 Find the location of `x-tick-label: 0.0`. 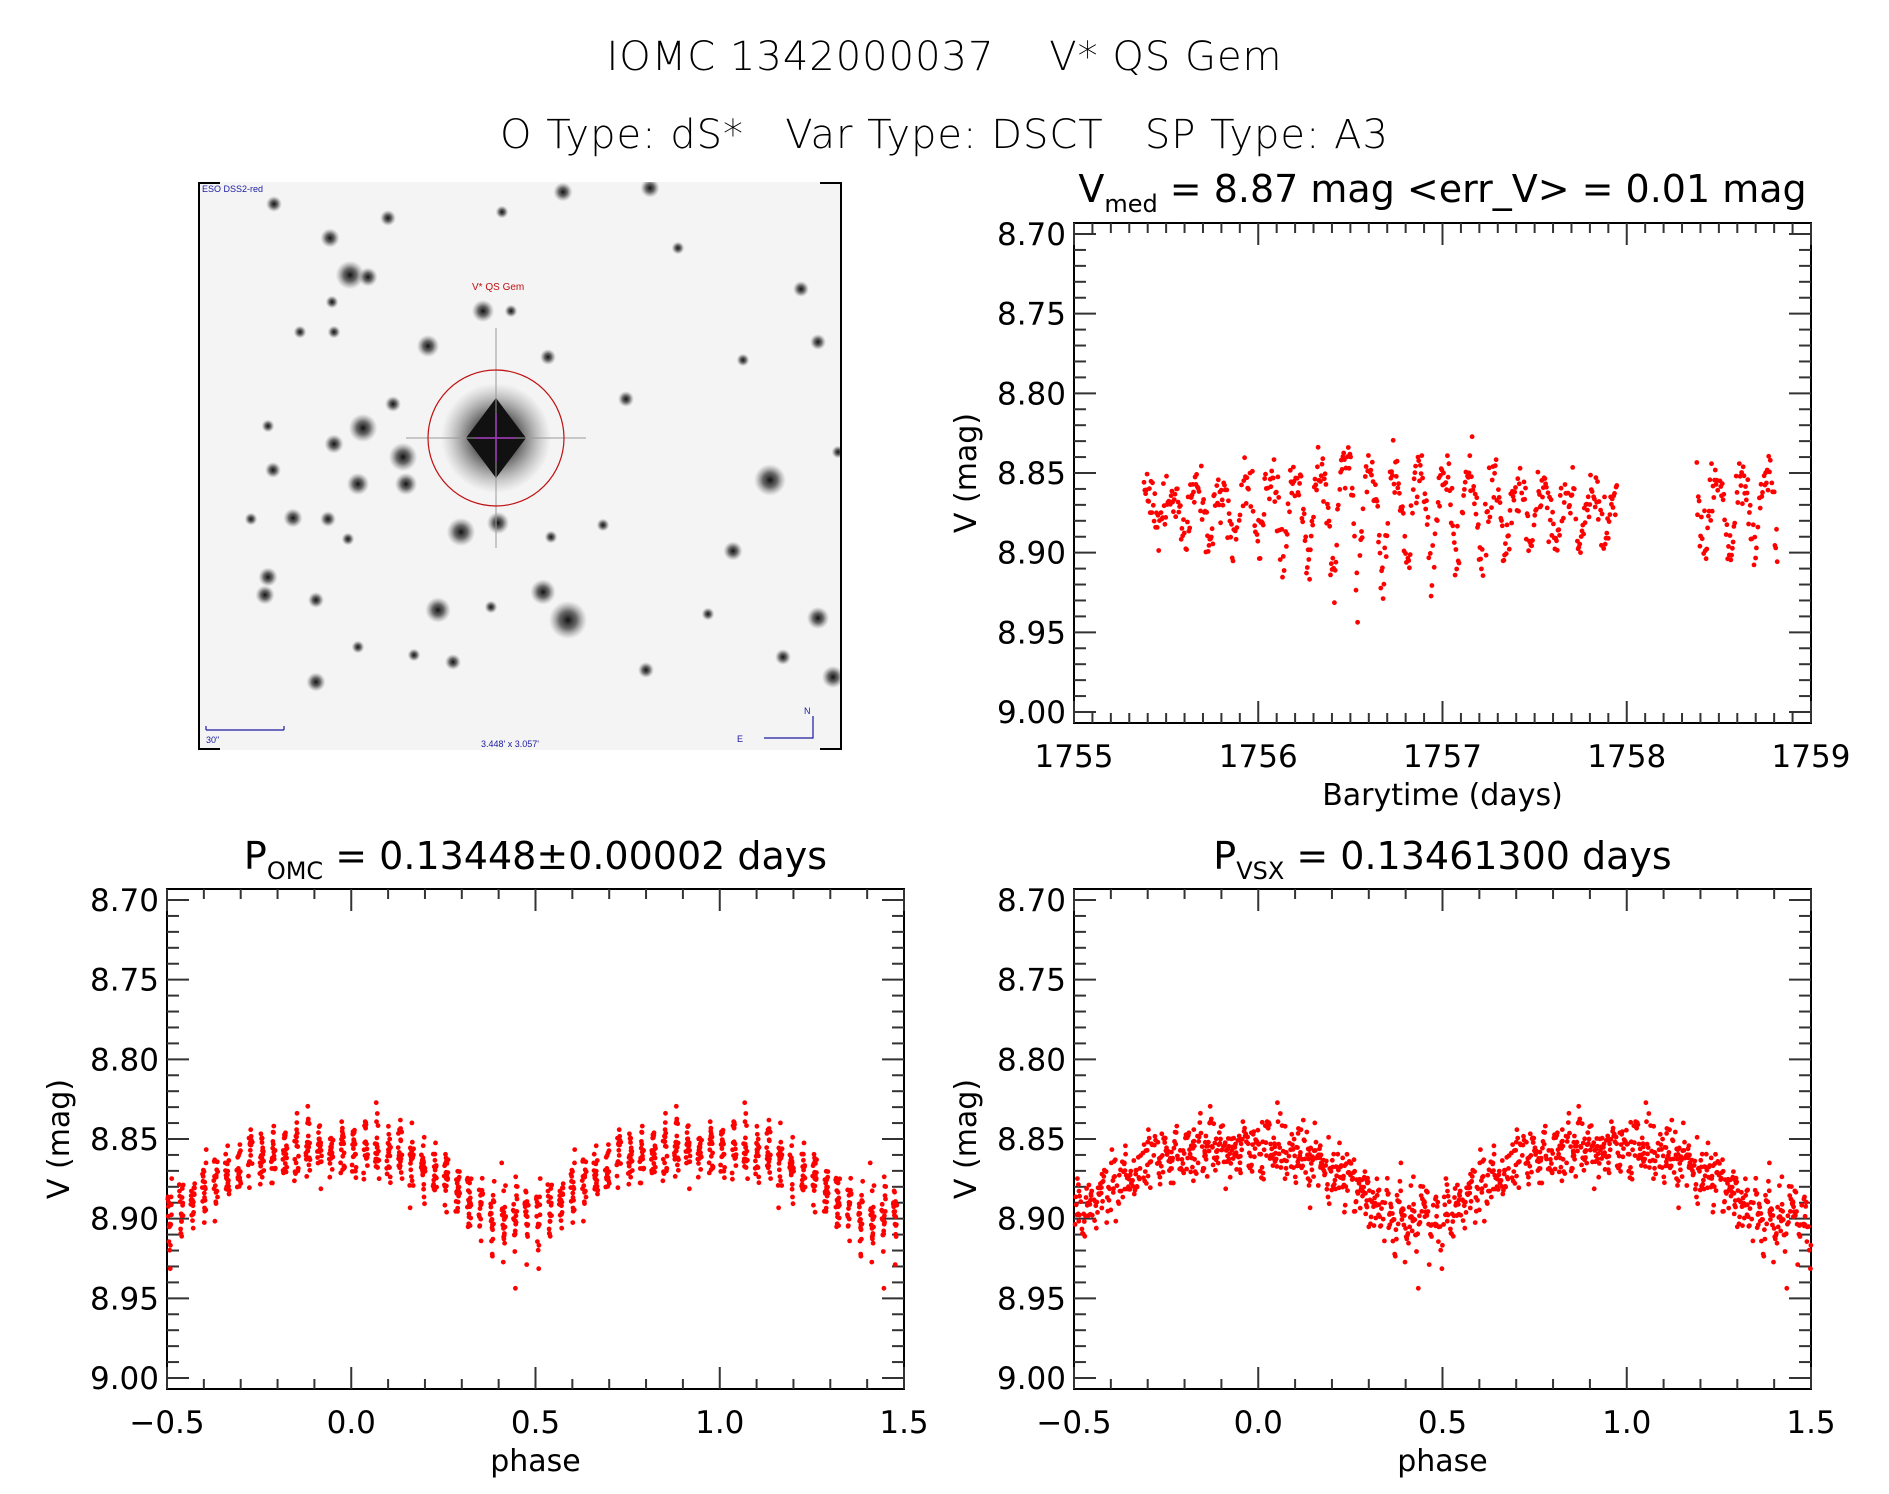

x-tick-label: 0.0 is located at coordinates (1258, 1423).